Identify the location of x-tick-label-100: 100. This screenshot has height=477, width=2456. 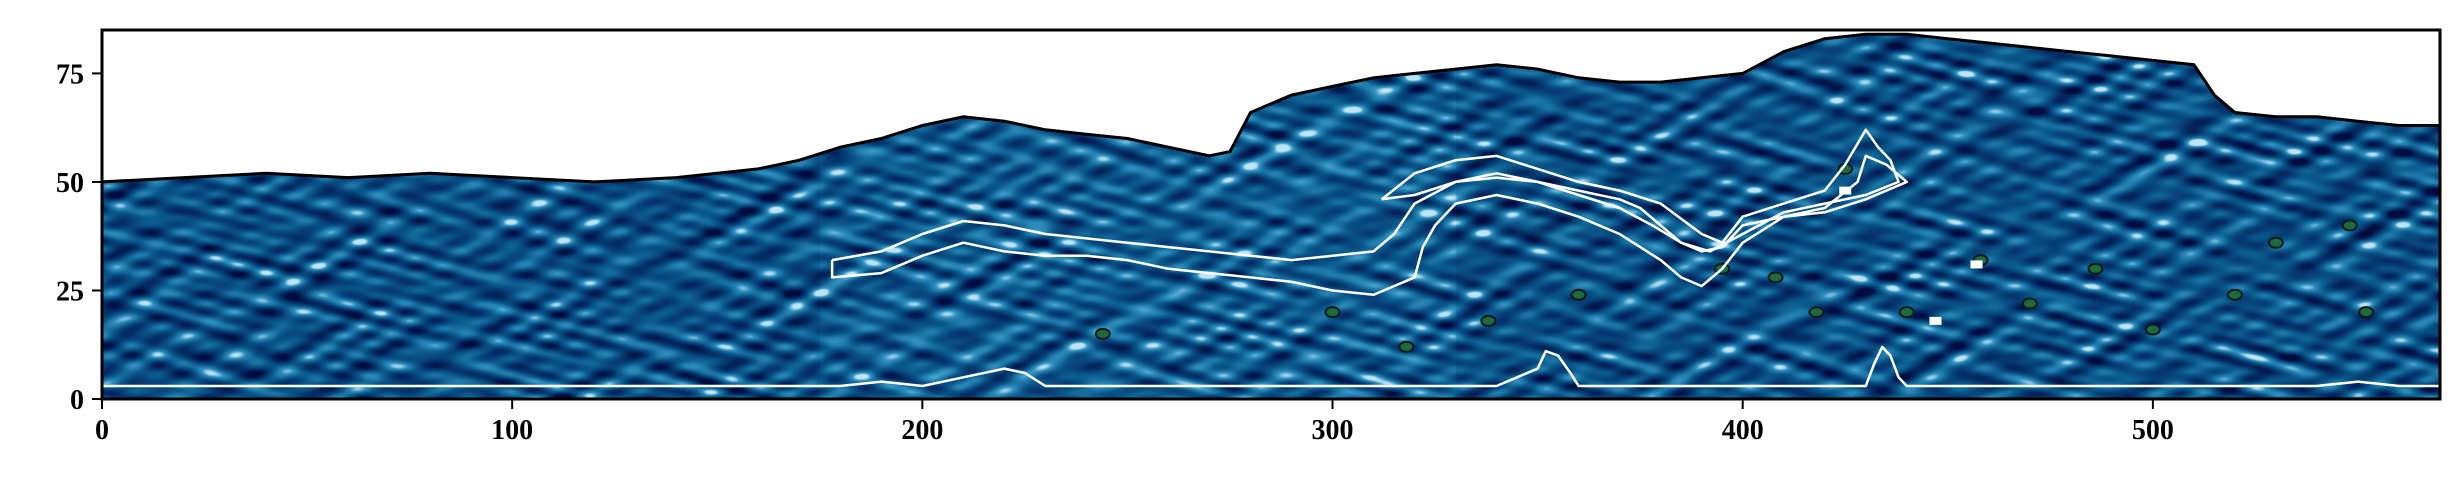
(512, 430).